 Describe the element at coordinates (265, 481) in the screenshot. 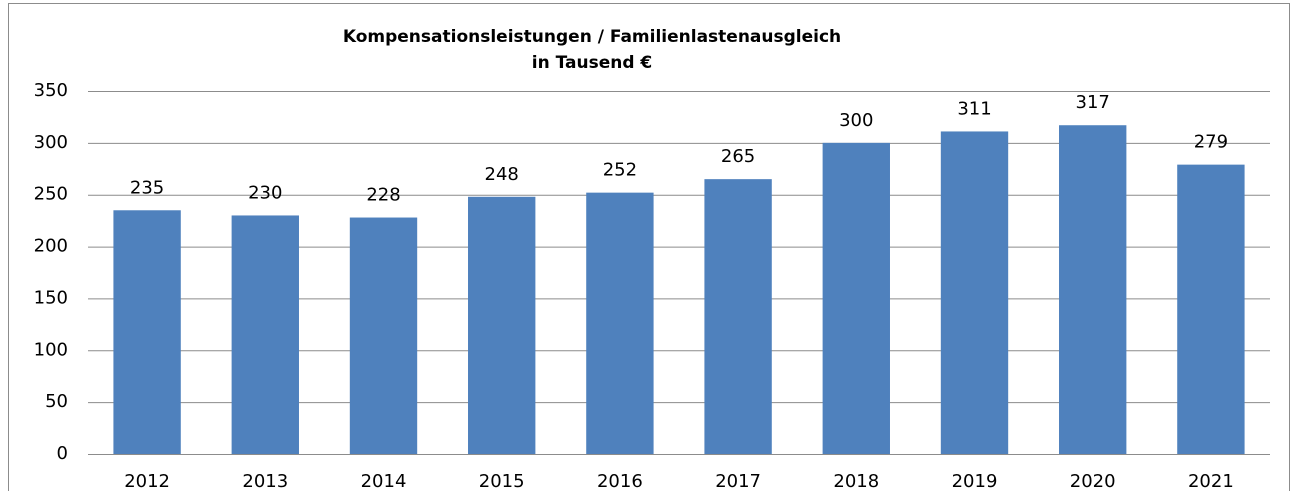

I see `x-tick-label: 2013` at that location.